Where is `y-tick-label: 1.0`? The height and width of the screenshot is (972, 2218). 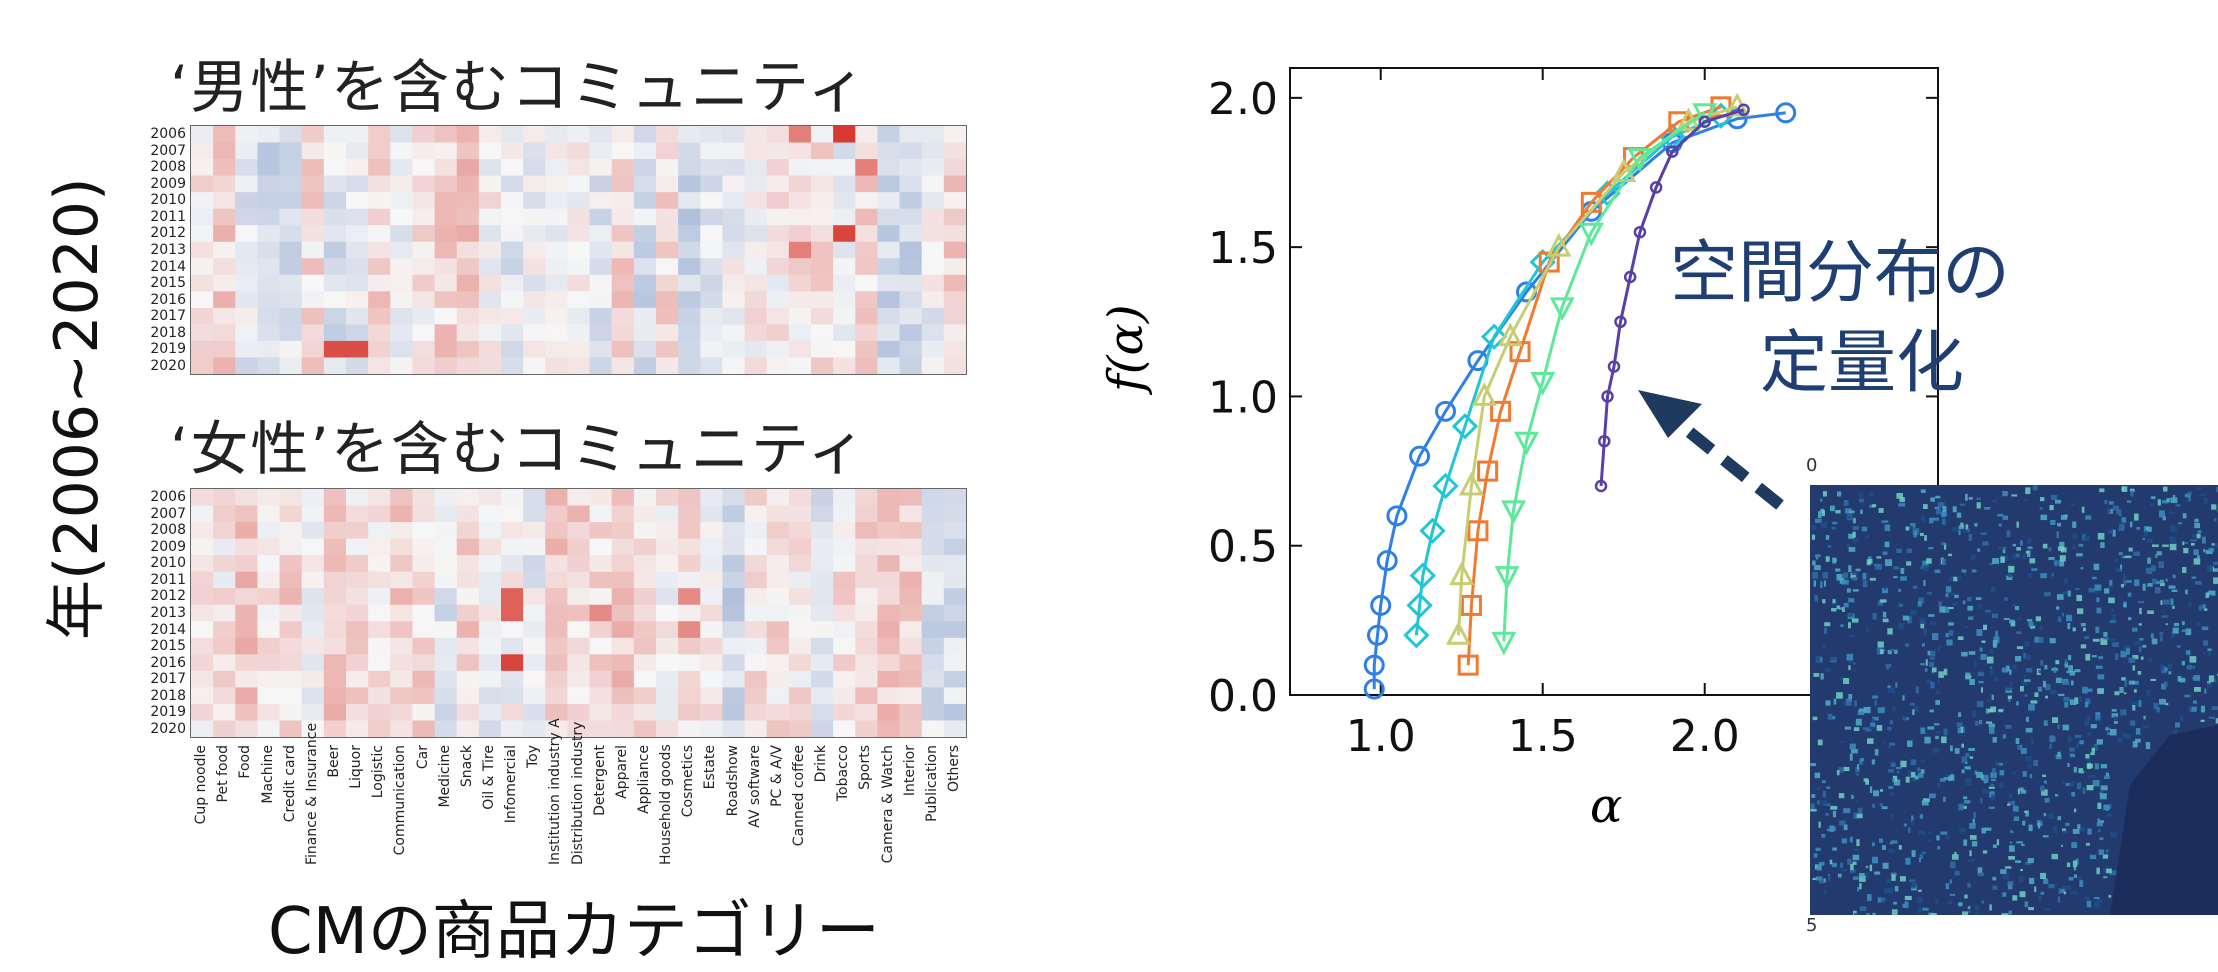
y-tick-label: 1.0 is located at coordinates (1243, 397).